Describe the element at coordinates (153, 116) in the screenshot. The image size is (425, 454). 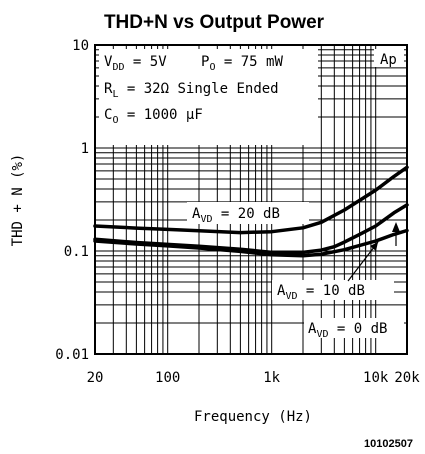
I see `condition-co: CO = 1000 μF` at that location.